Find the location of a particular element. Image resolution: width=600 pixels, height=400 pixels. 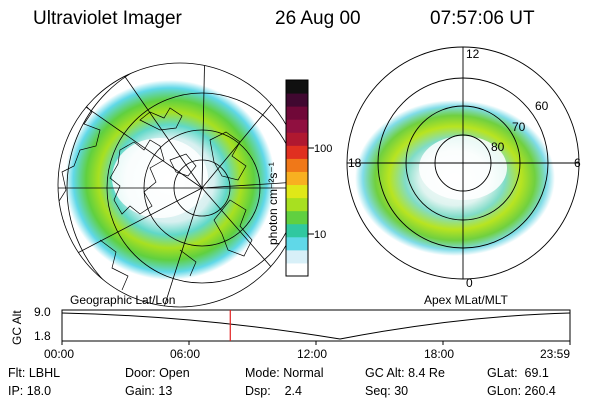

altitude-timeline: GC Alt 9.0 1.8 is located at coordinates (290, 325).